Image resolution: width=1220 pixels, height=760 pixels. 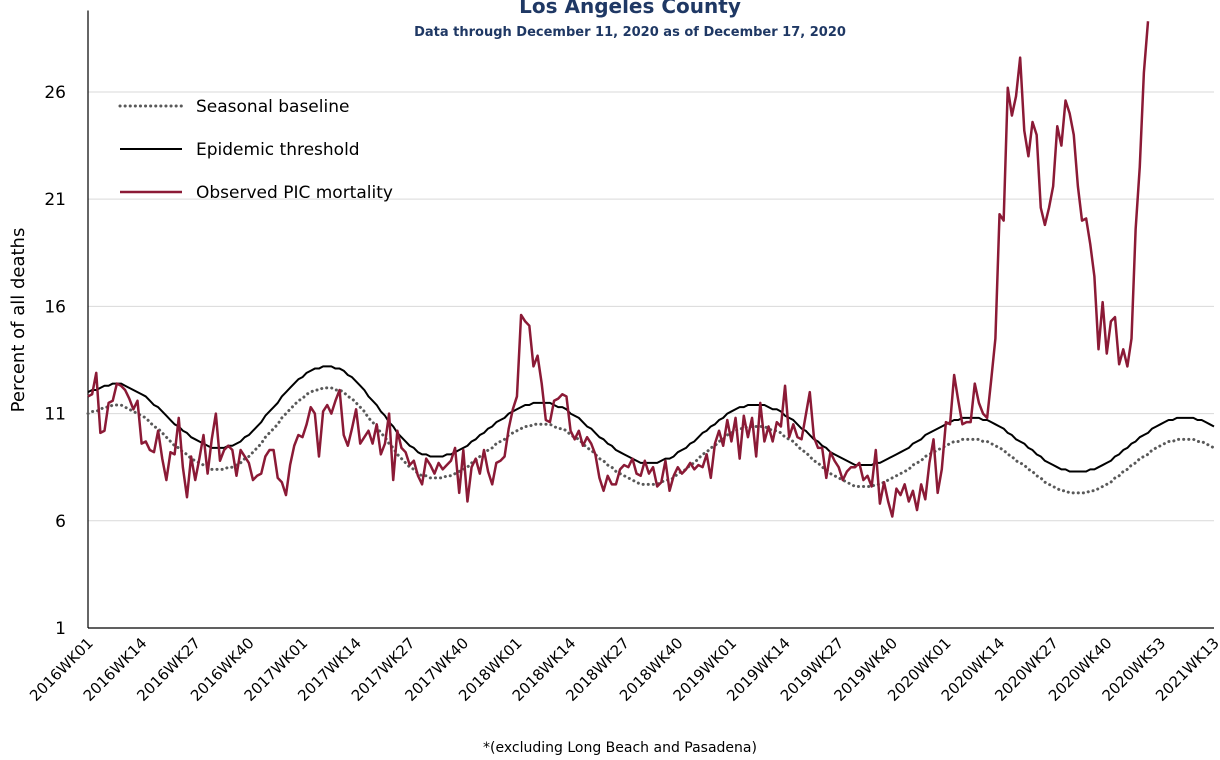 What do you see at coordinates (630, 9) in the screenshot?
I see `chart-title: Los Angeles County` at bounding box center [630, 9].